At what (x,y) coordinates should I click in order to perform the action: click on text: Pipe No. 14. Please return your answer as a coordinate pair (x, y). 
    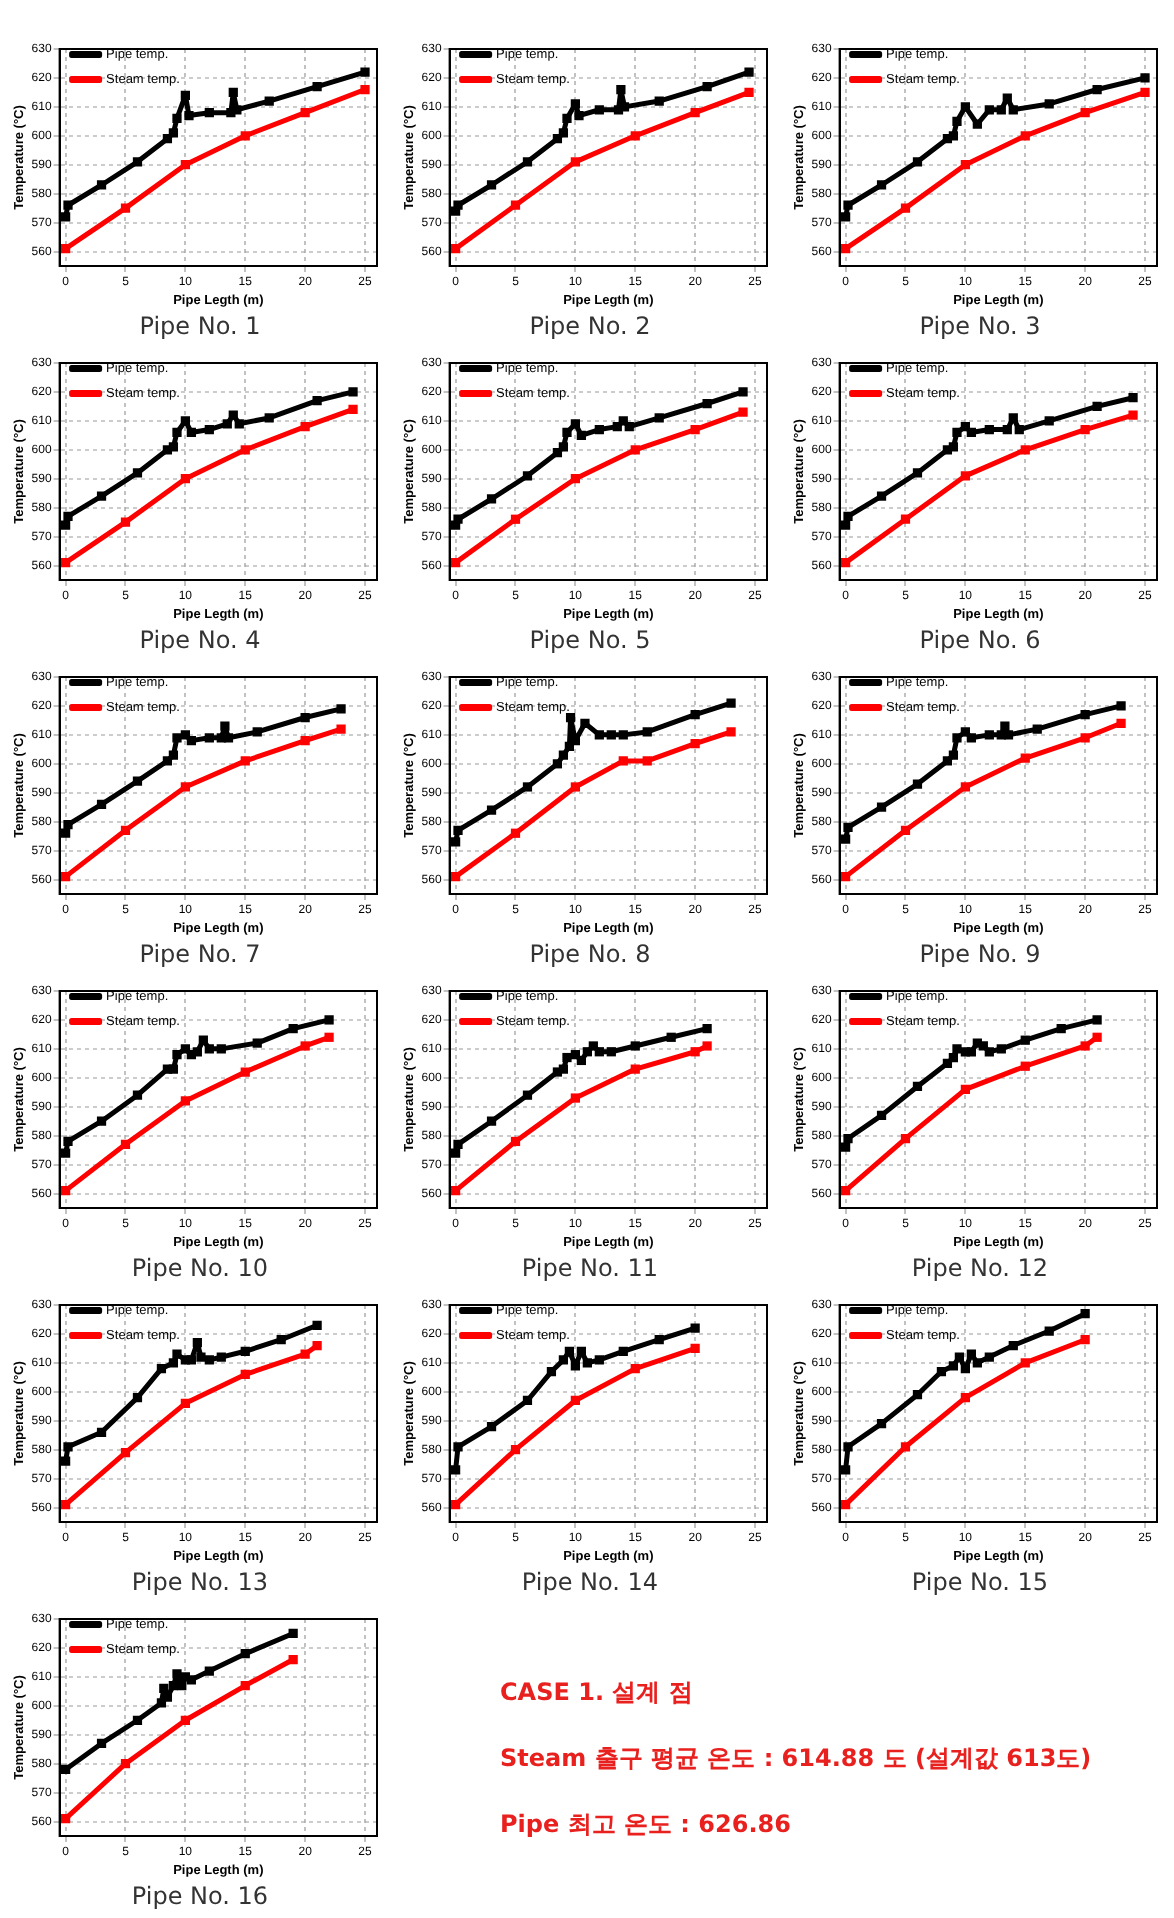
    Looking at the image, I should click on (590, 1582).